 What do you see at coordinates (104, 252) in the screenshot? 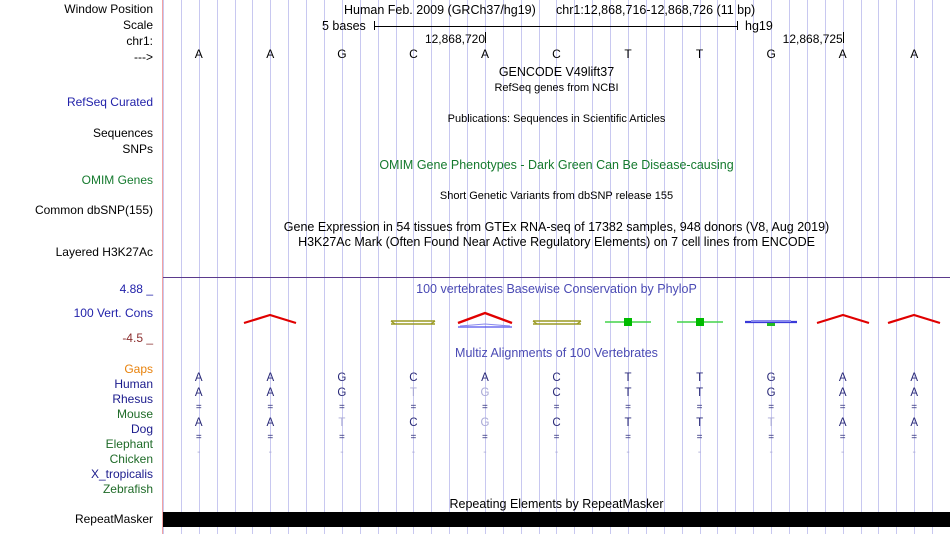
I see `track-label-layered-h3k27ac: Layered H3K27Ac` at bounding box center [104, 252].